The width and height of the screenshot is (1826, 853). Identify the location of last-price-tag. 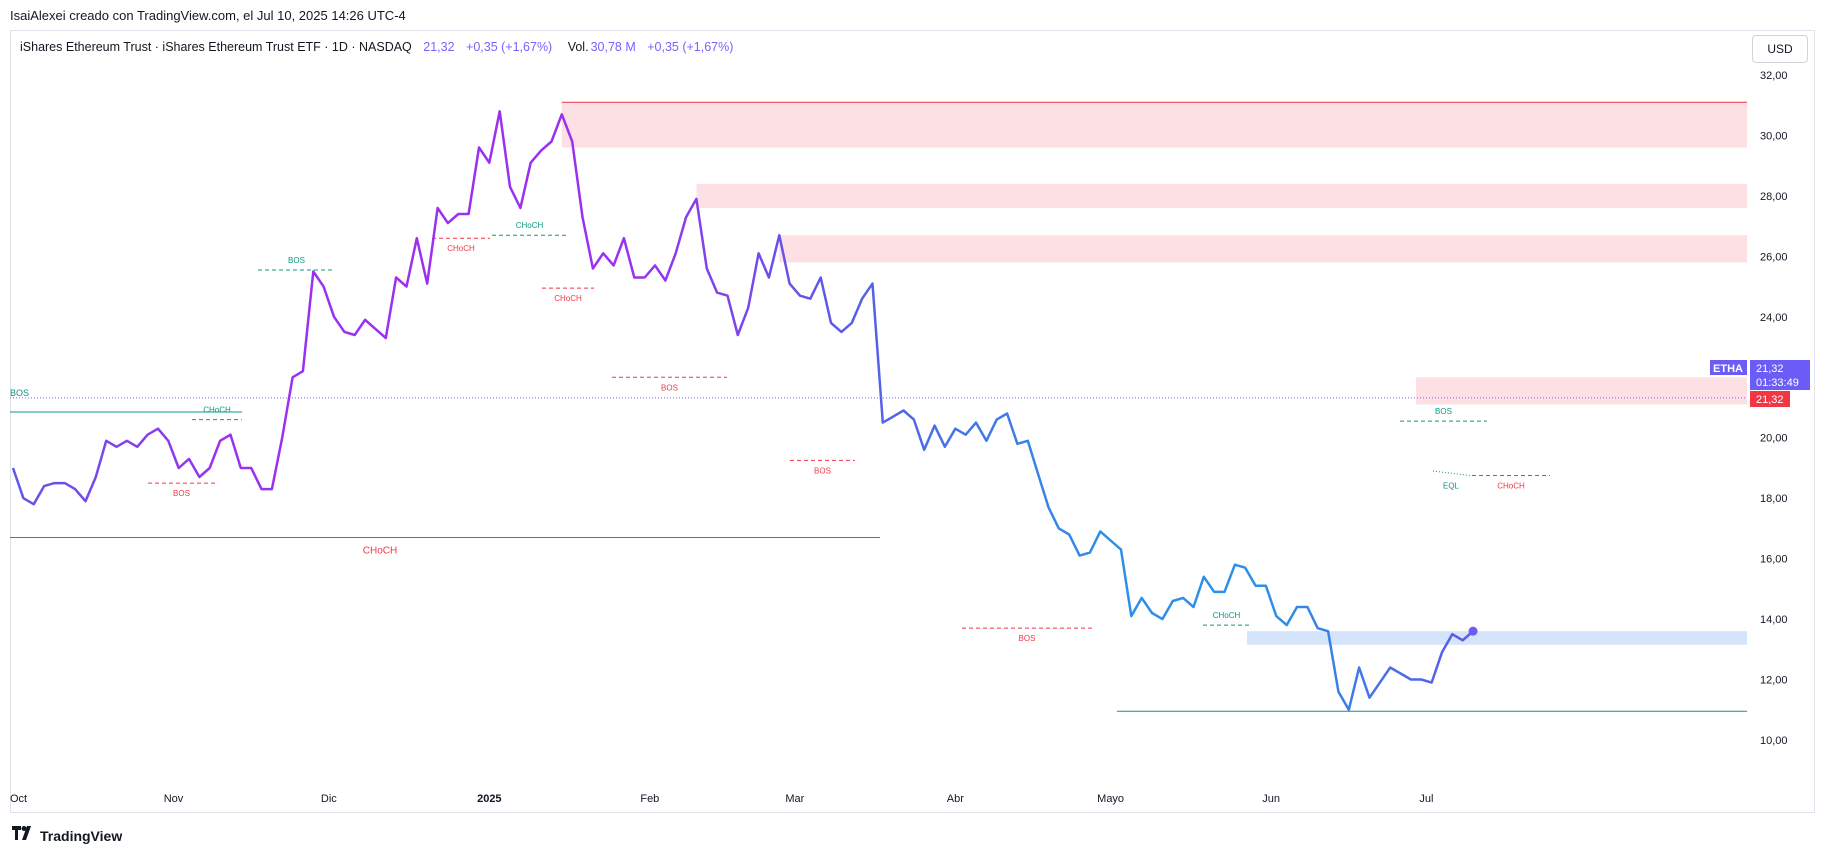
(1780, 375).